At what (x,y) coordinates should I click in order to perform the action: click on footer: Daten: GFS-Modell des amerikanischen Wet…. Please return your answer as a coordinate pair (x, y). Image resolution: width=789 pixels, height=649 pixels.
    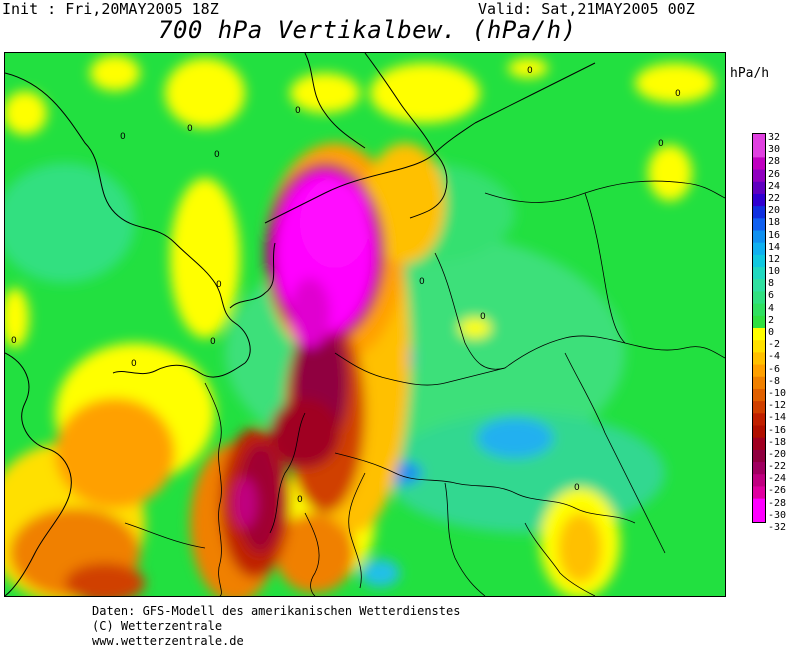
    Looking at the image, I should click on (276, 626).